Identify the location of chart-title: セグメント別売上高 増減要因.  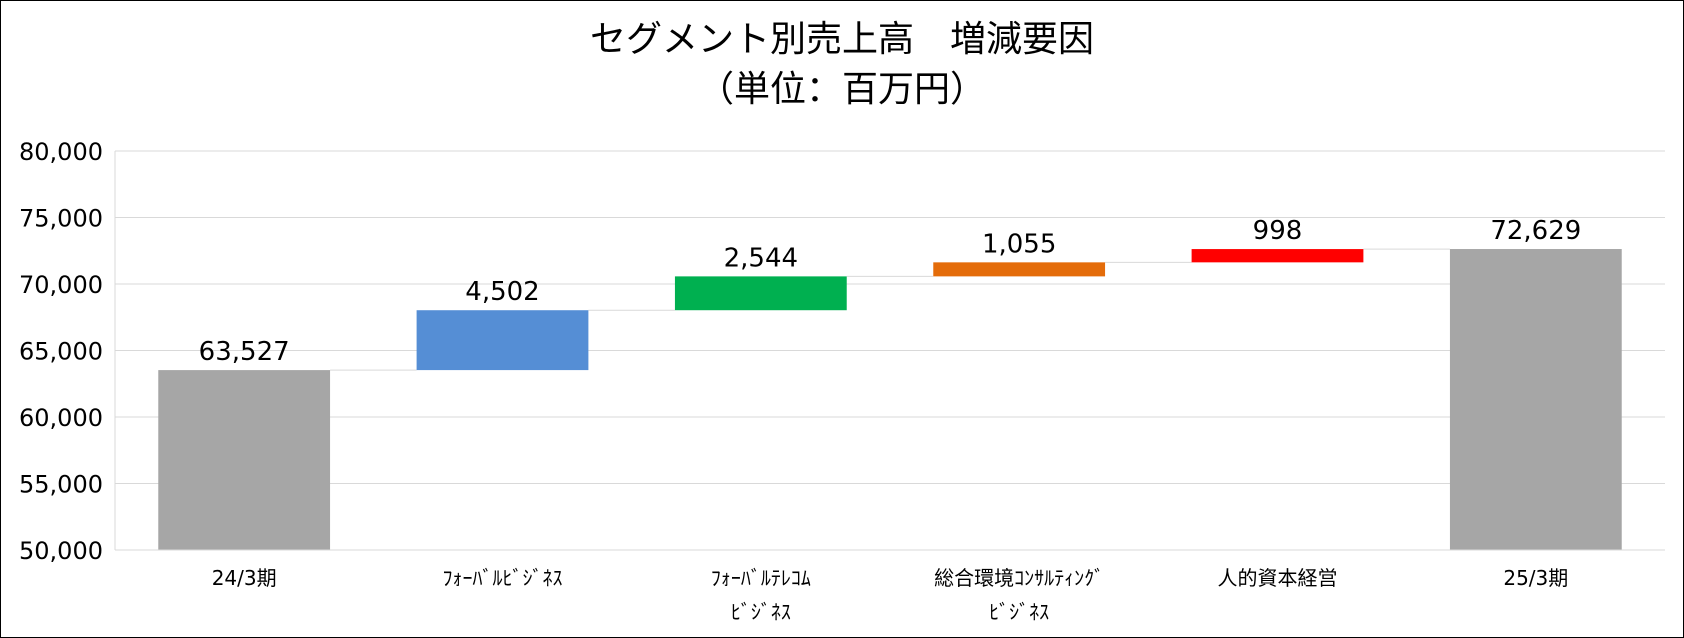
(841, 39).